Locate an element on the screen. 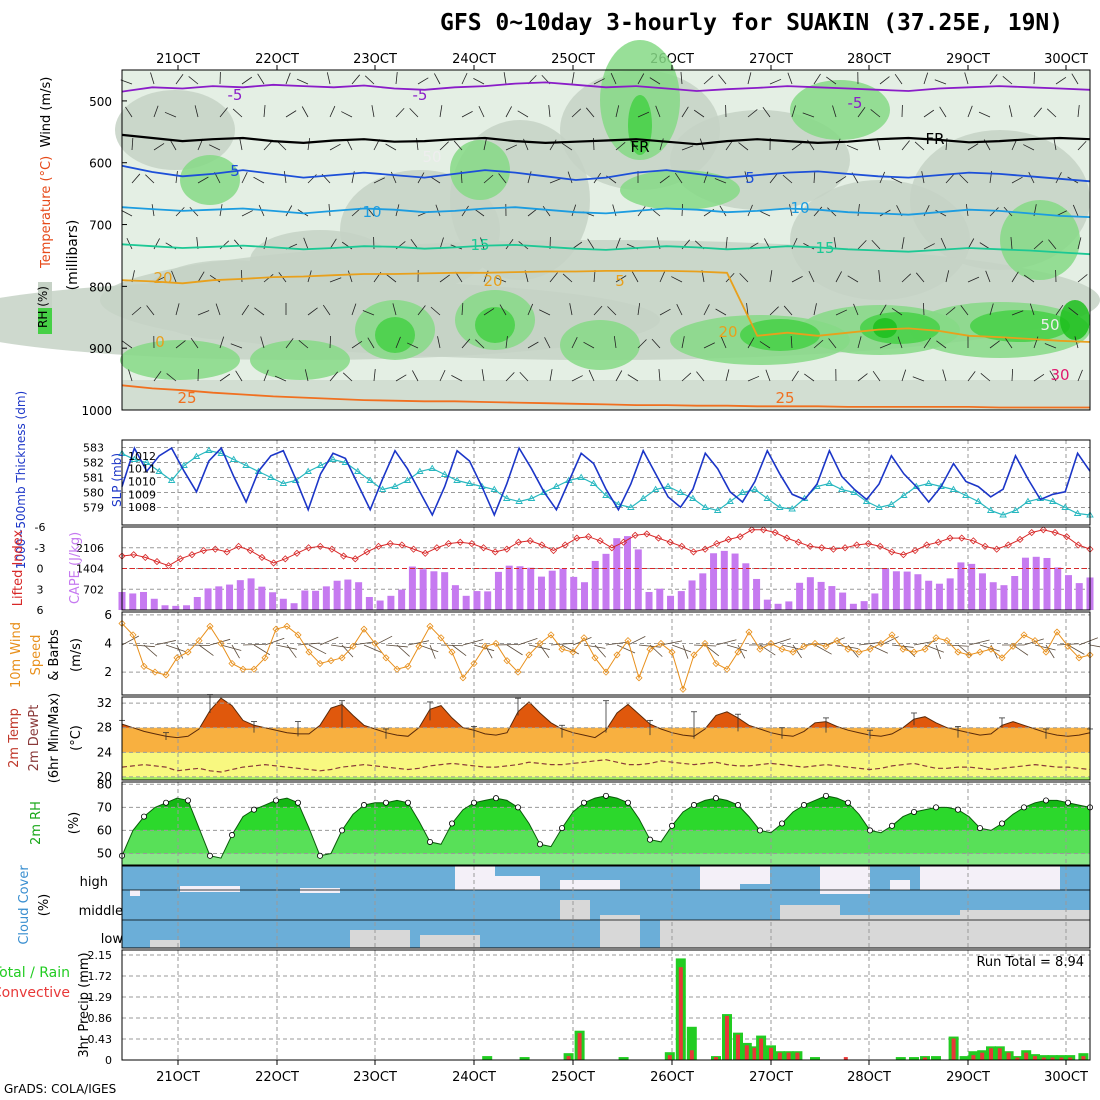  top-date-label-0: 21OCT is located at coordinates (178, 59).